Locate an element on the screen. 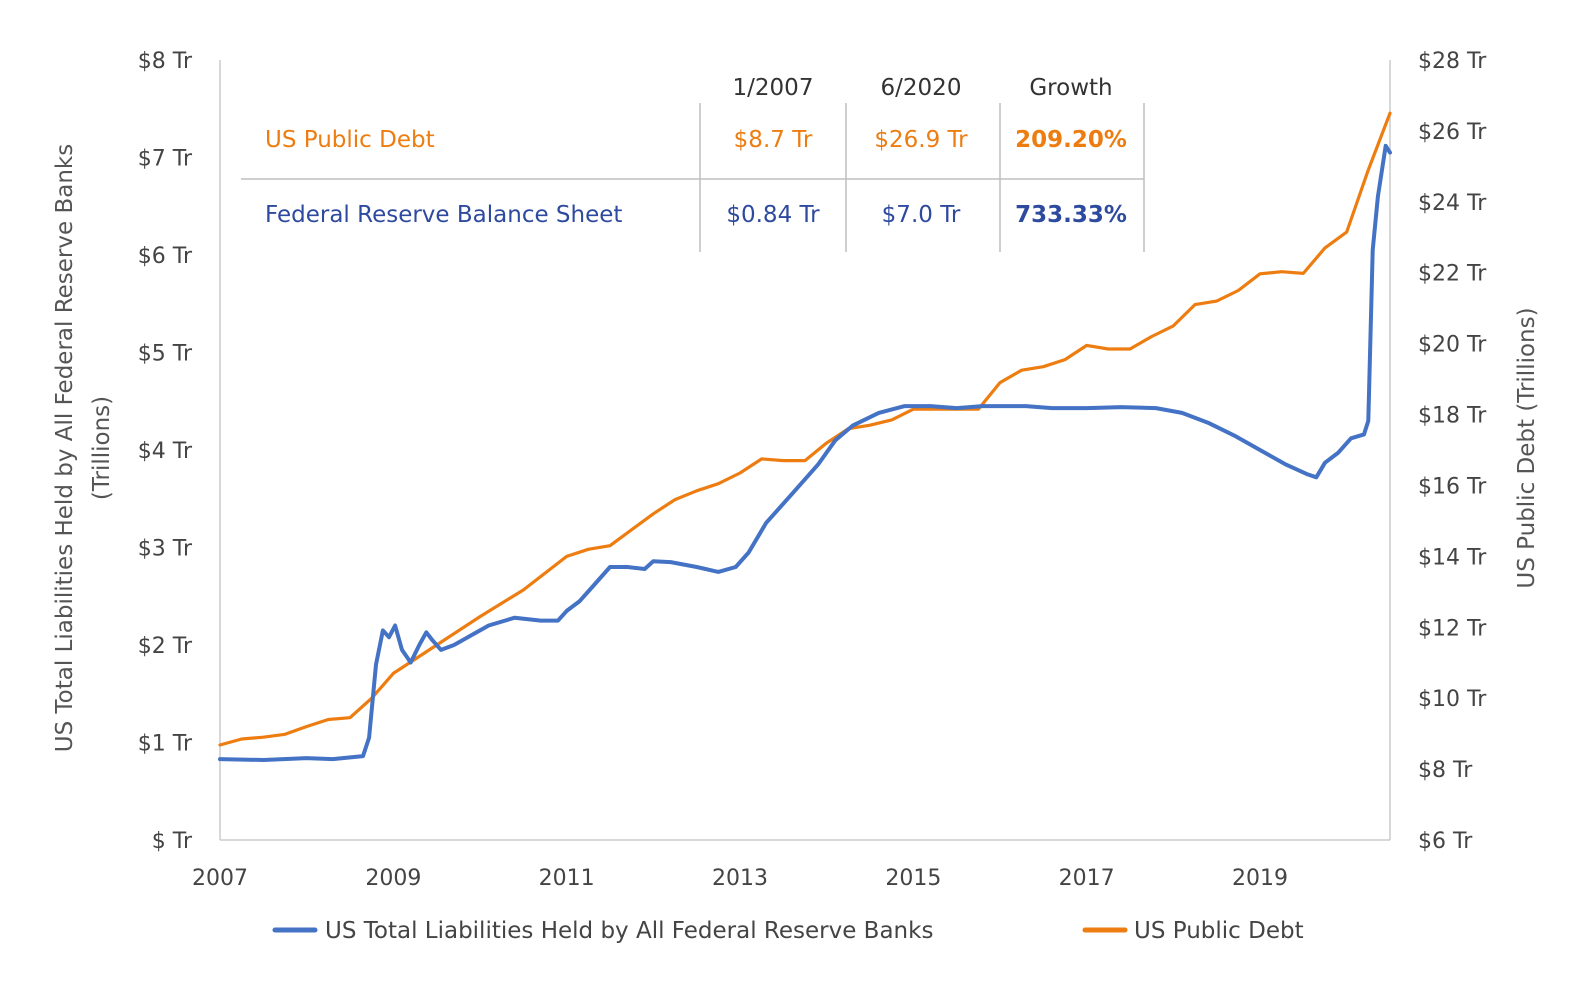  table-header-2020: 6/2020 is located at coordinates (921, 88).